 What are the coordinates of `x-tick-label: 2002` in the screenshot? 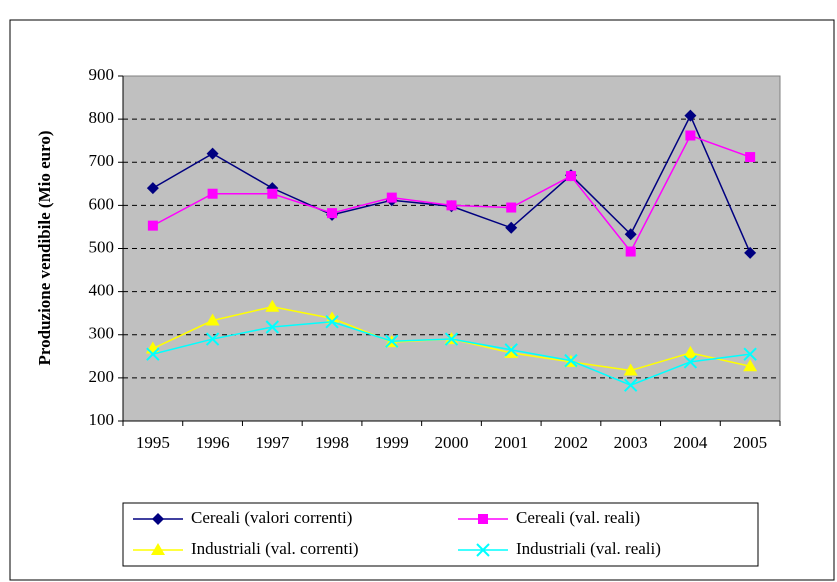 It's located at (571, 442).